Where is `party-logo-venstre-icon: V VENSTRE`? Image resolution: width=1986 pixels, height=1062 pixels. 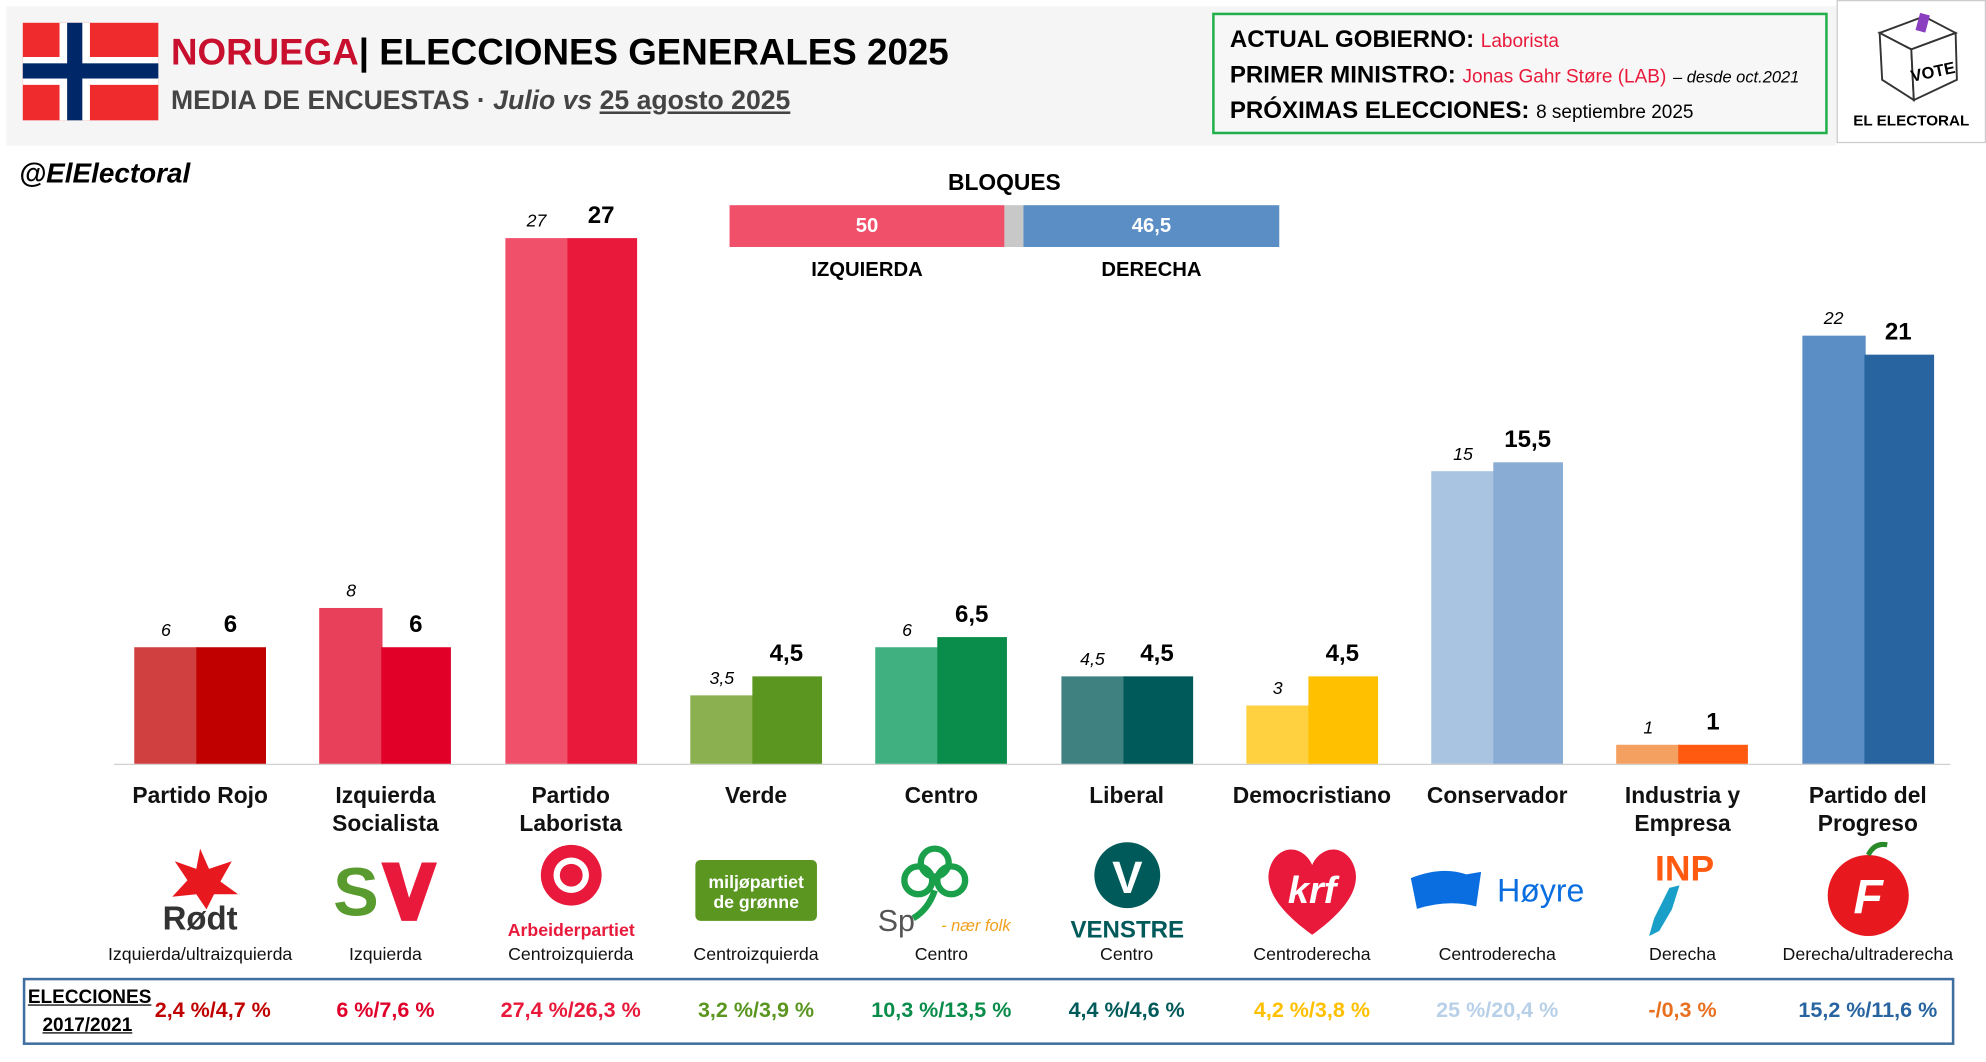
party-logo-venstre-icon: V VENSTRE is located at coordinates (1126, 890).